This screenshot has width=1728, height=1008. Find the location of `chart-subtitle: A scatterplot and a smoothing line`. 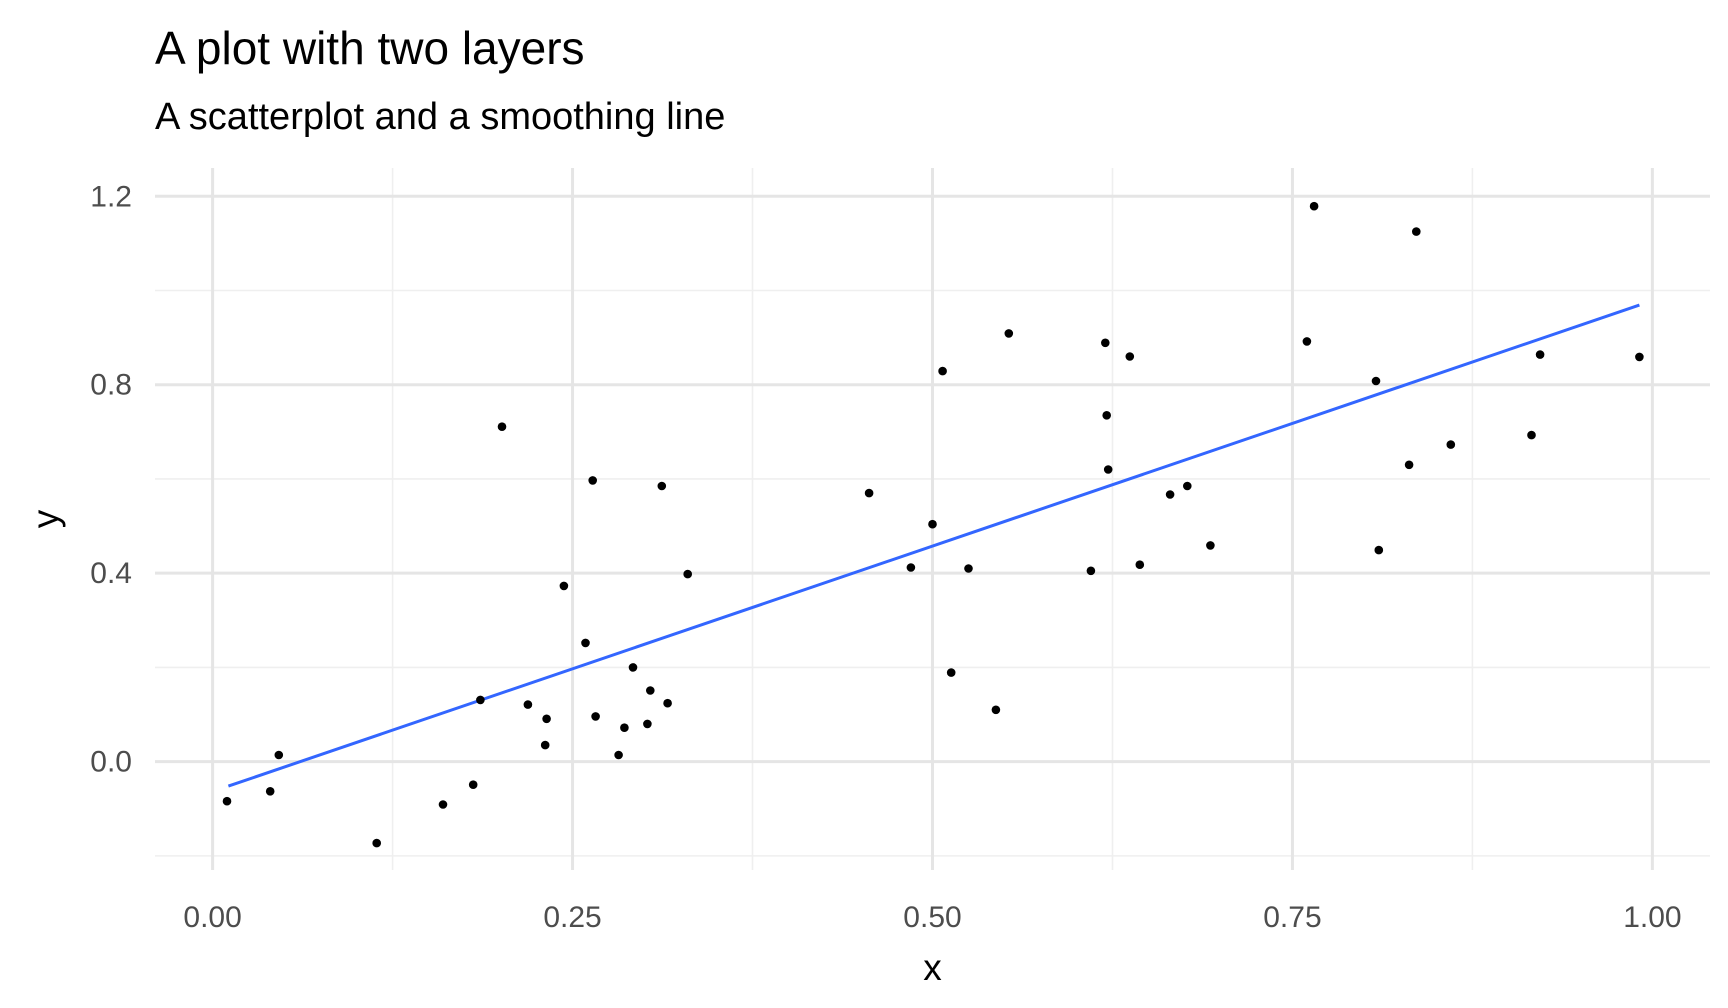

chart-subtitle: A scatterplot and a smoothing line is located at coordinates (440, 117).